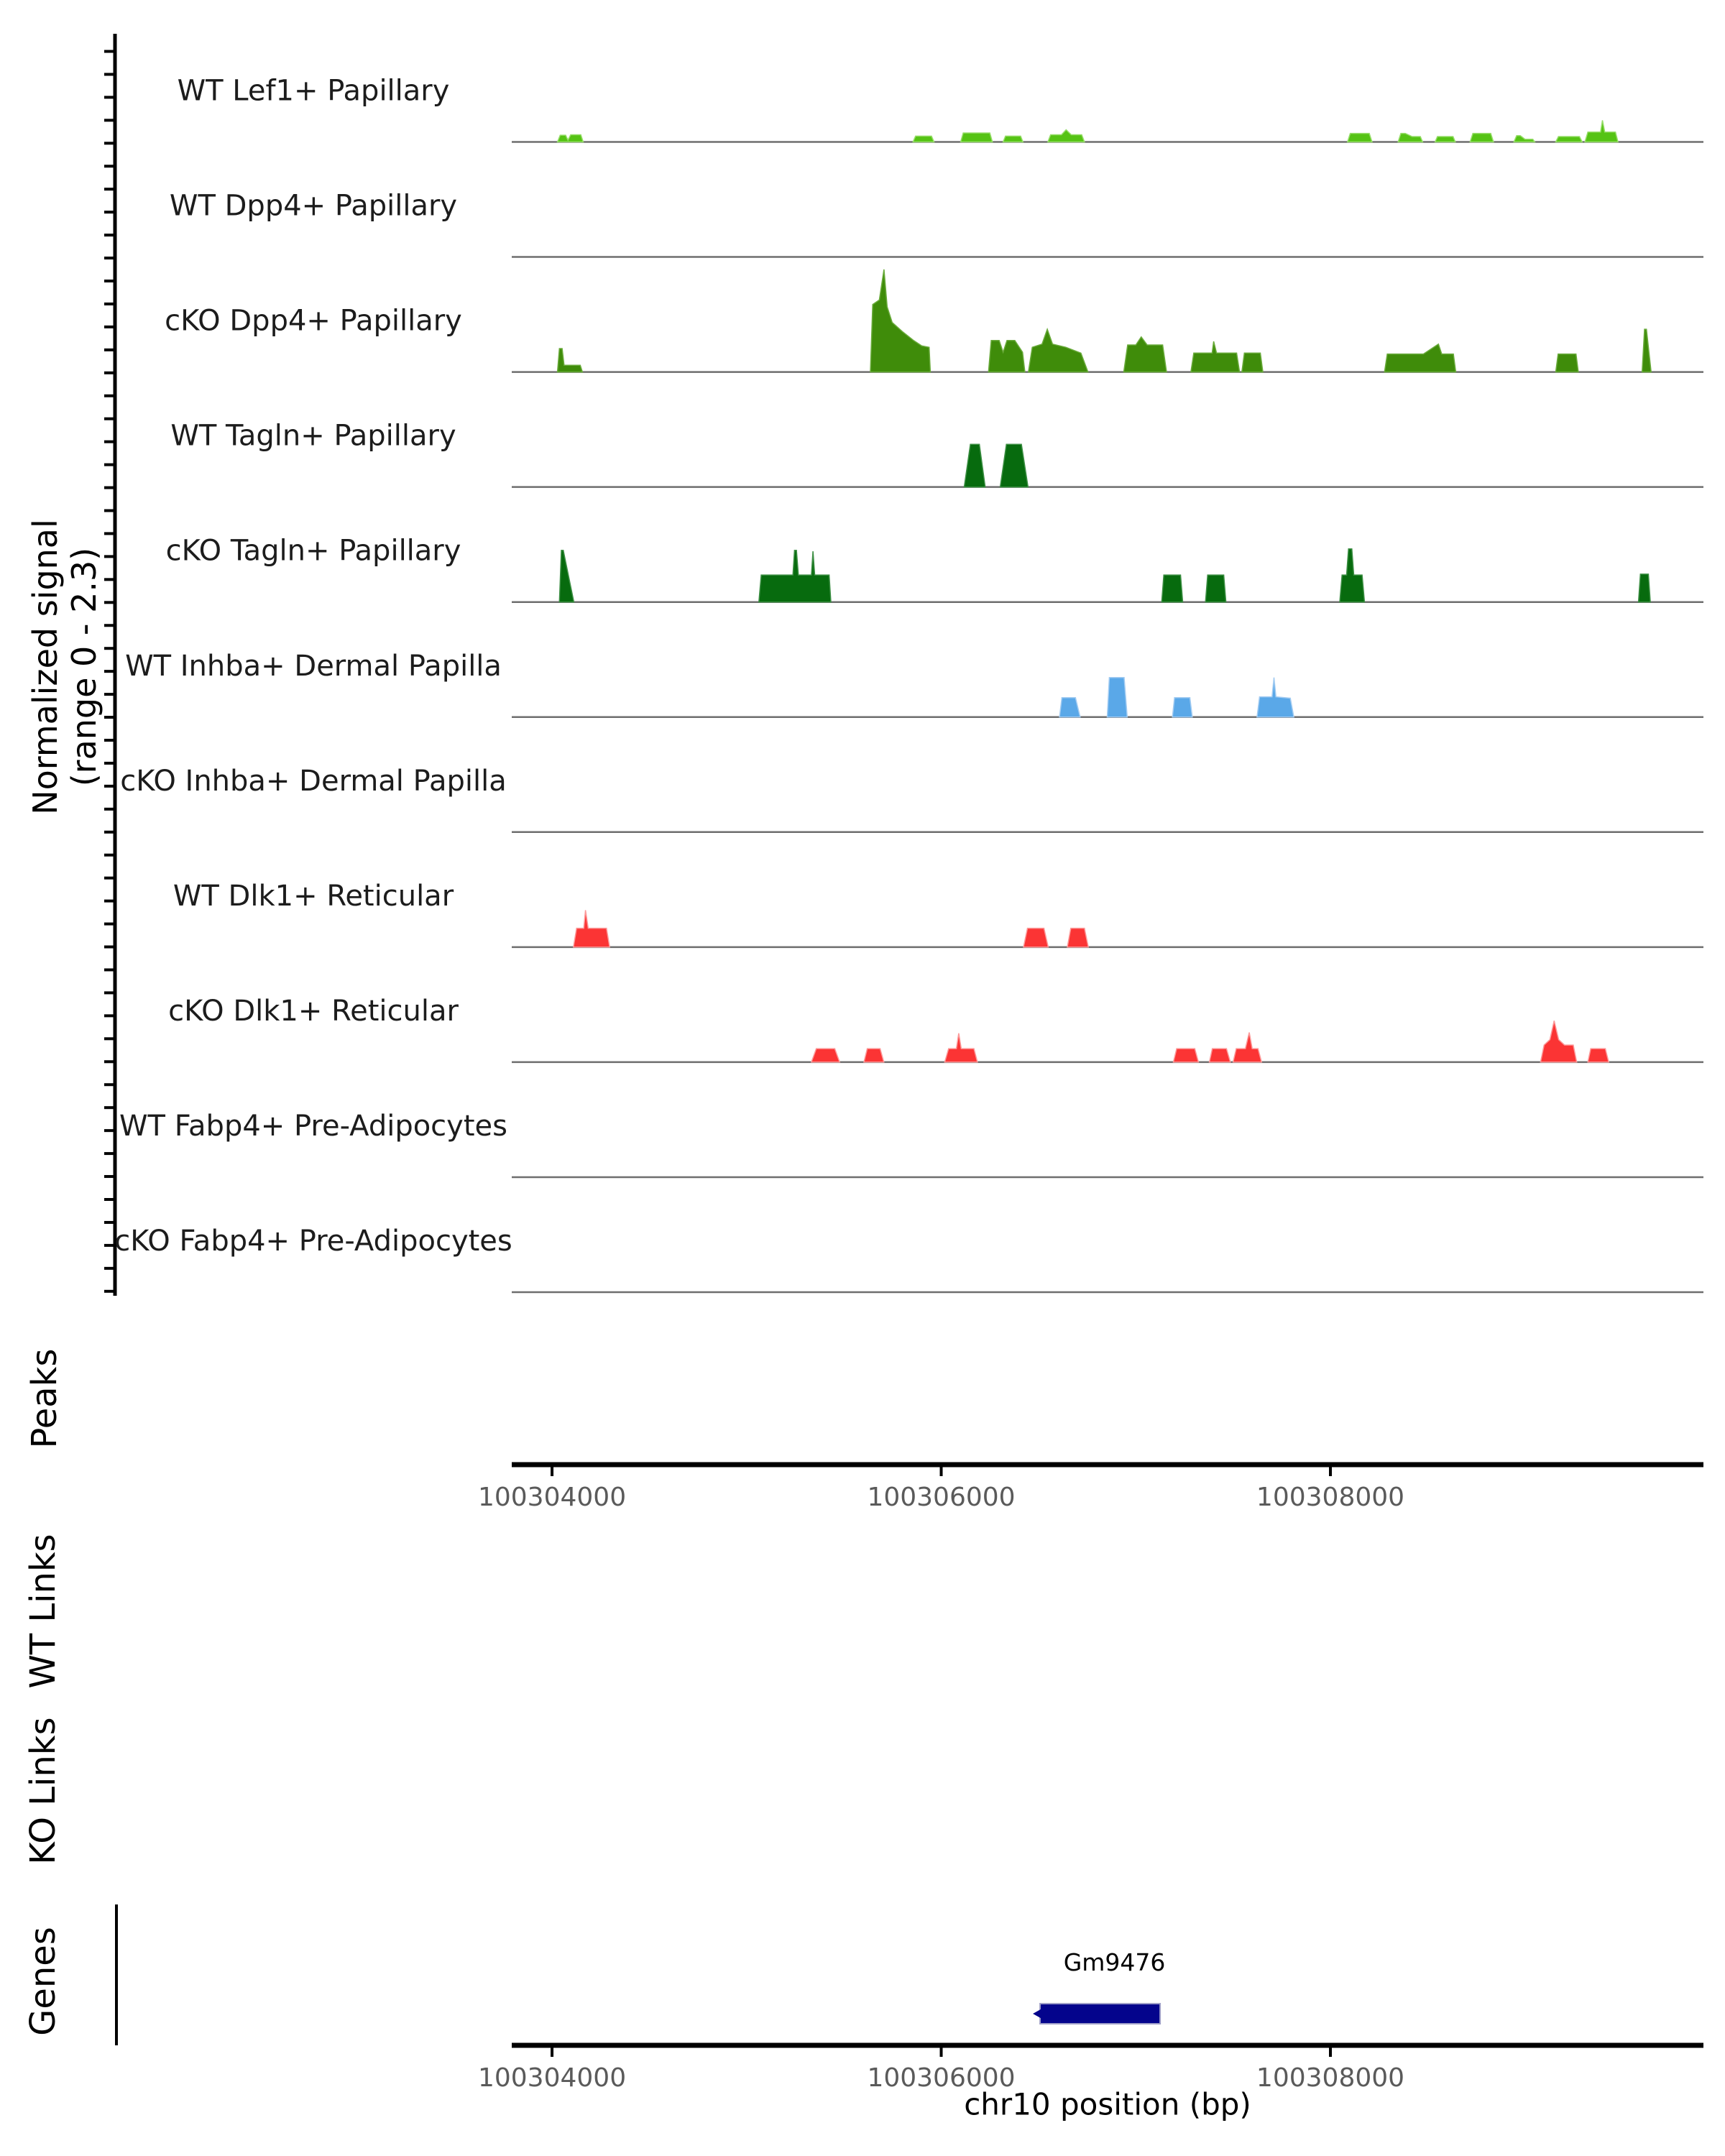 Image resolution: width=1725 pixels, height=2156 pixels. What do you see at coordinates (44, 1399) in the screenshot?
I see `section-label-peaks: Peaks` at bounding box center [44, 1399].